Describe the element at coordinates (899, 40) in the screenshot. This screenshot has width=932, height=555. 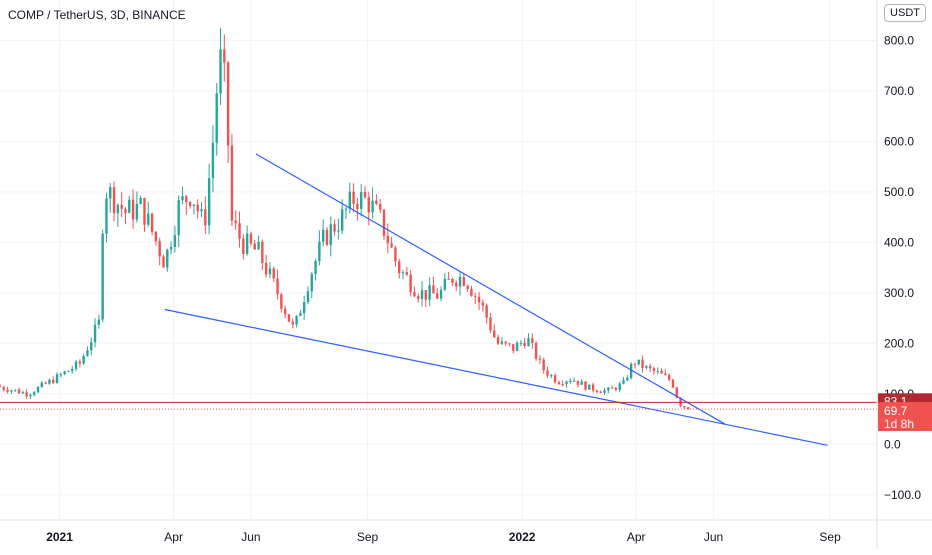
I see `y-tick-label: 800.0` at that location.